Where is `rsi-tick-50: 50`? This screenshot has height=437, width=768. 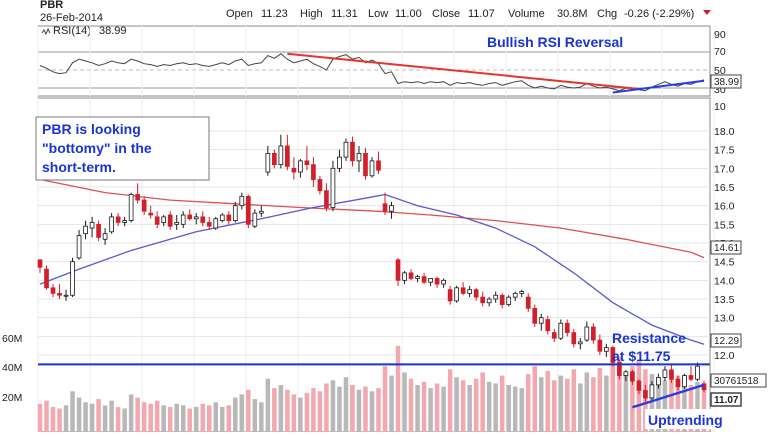
rsi-tick-50: 50 is located at coordinates (720, 71).